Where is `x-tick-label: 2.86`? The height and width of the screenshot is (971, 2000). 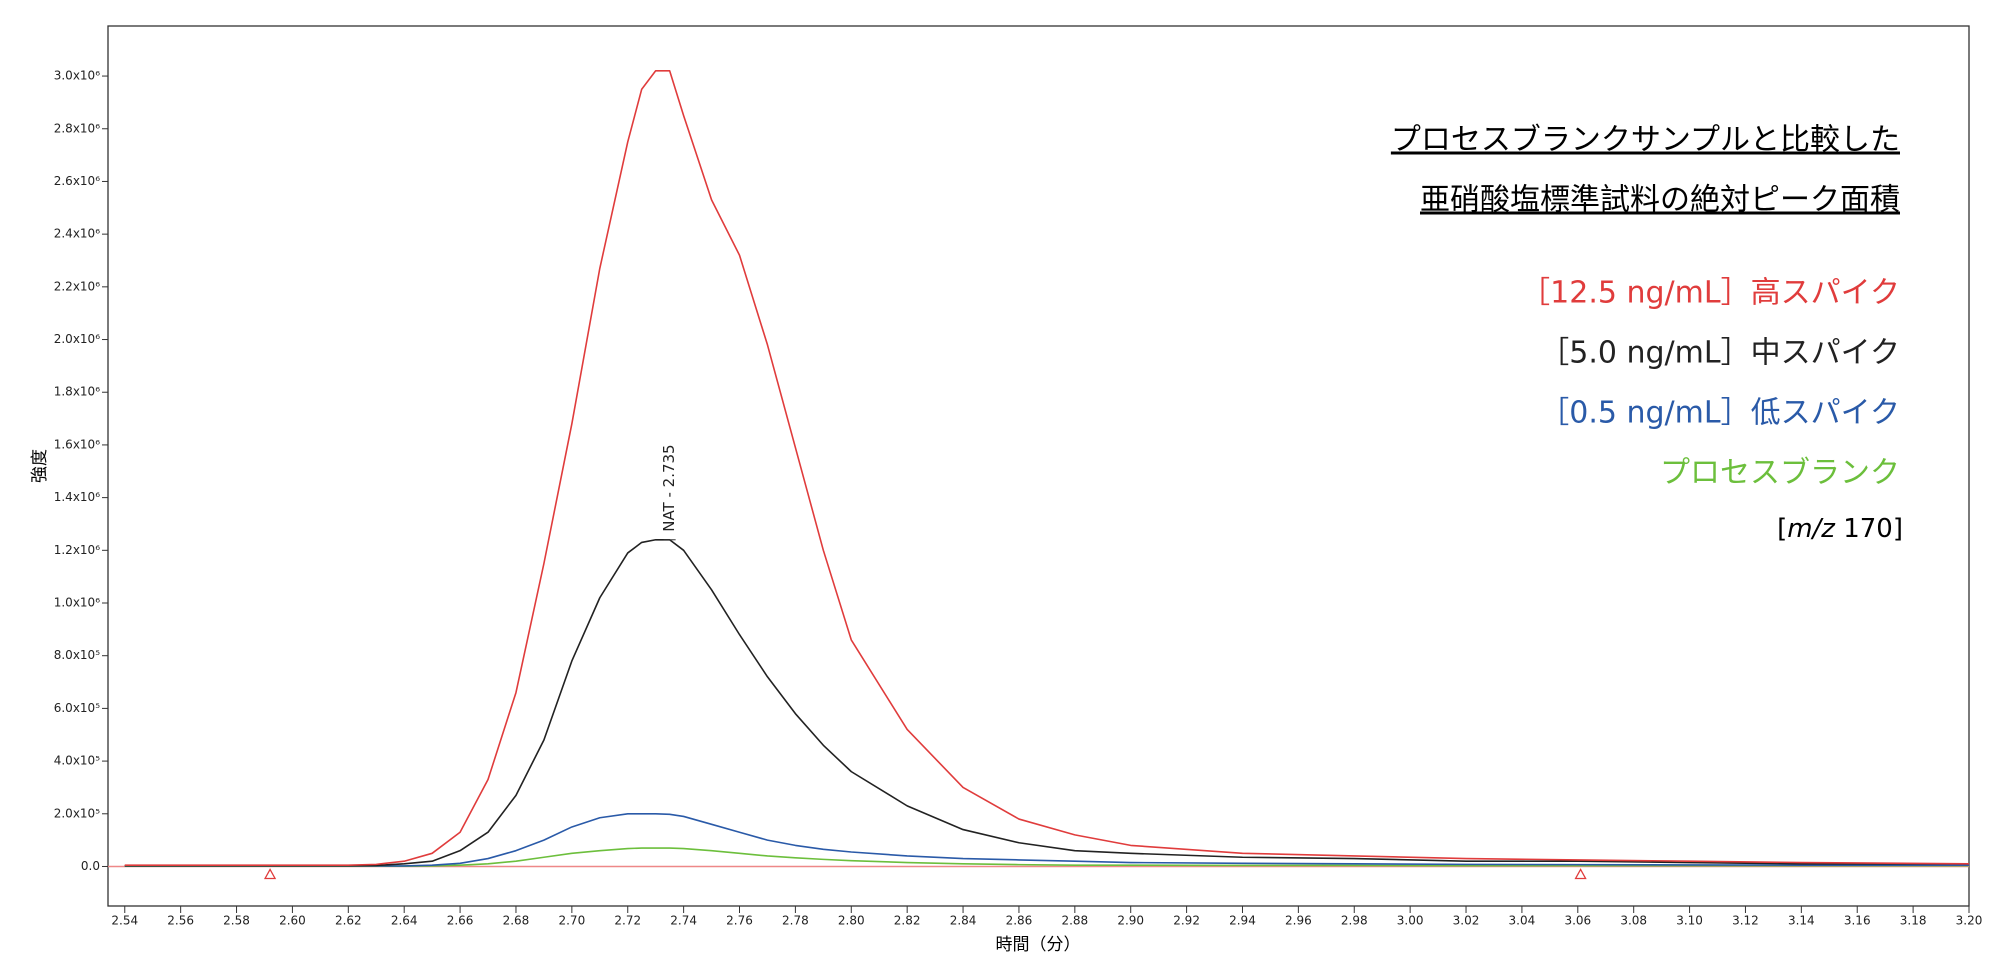 x-tick-label: 2.86 is located at coordinates (1019, 921).